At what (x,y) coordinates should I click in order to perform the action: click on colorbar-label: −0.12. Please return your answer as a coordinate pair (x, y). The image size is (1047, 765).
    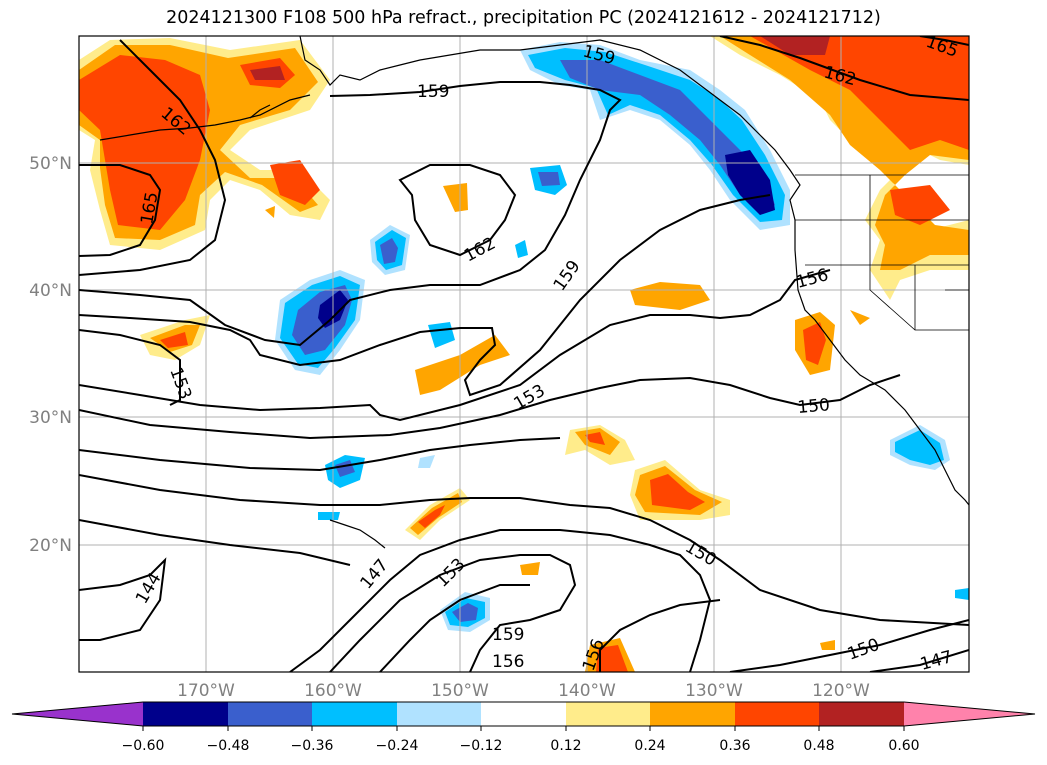
    Looking at the image, I should click on (481, 746).